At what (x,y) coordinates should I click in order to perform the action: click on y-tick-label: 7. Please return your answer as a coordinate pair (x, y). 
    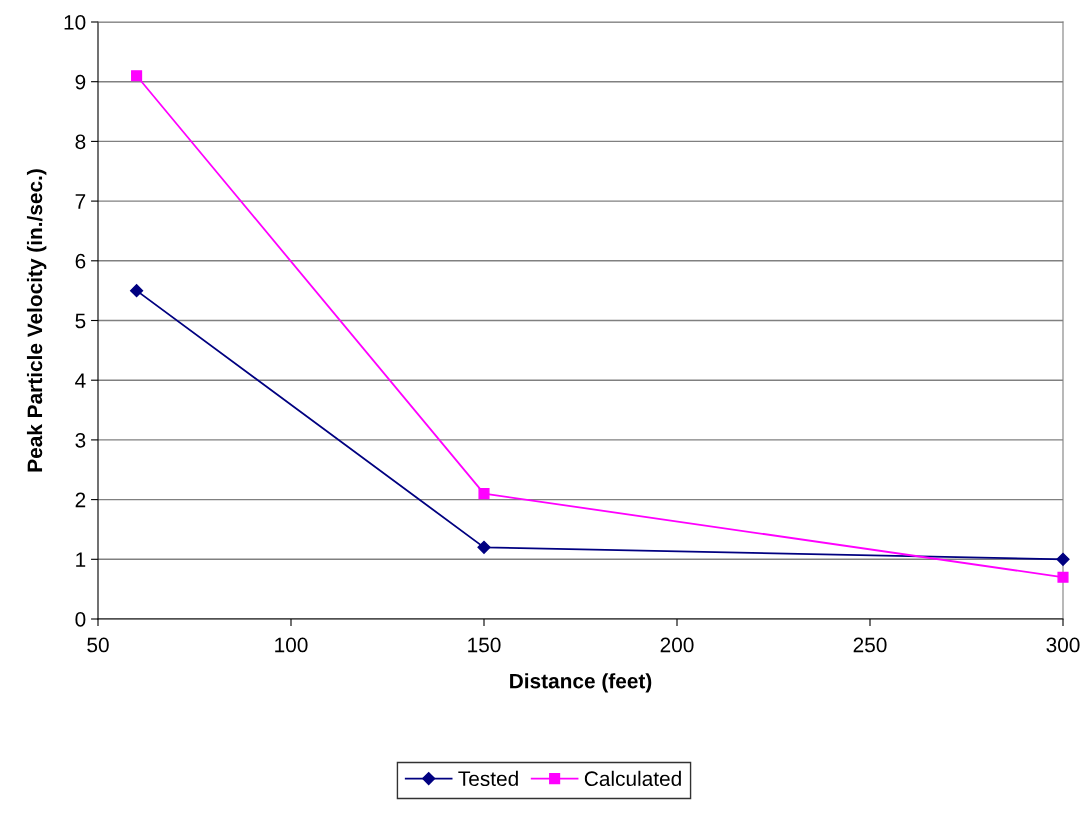
    Looking at the image, I should click on (80, 201).